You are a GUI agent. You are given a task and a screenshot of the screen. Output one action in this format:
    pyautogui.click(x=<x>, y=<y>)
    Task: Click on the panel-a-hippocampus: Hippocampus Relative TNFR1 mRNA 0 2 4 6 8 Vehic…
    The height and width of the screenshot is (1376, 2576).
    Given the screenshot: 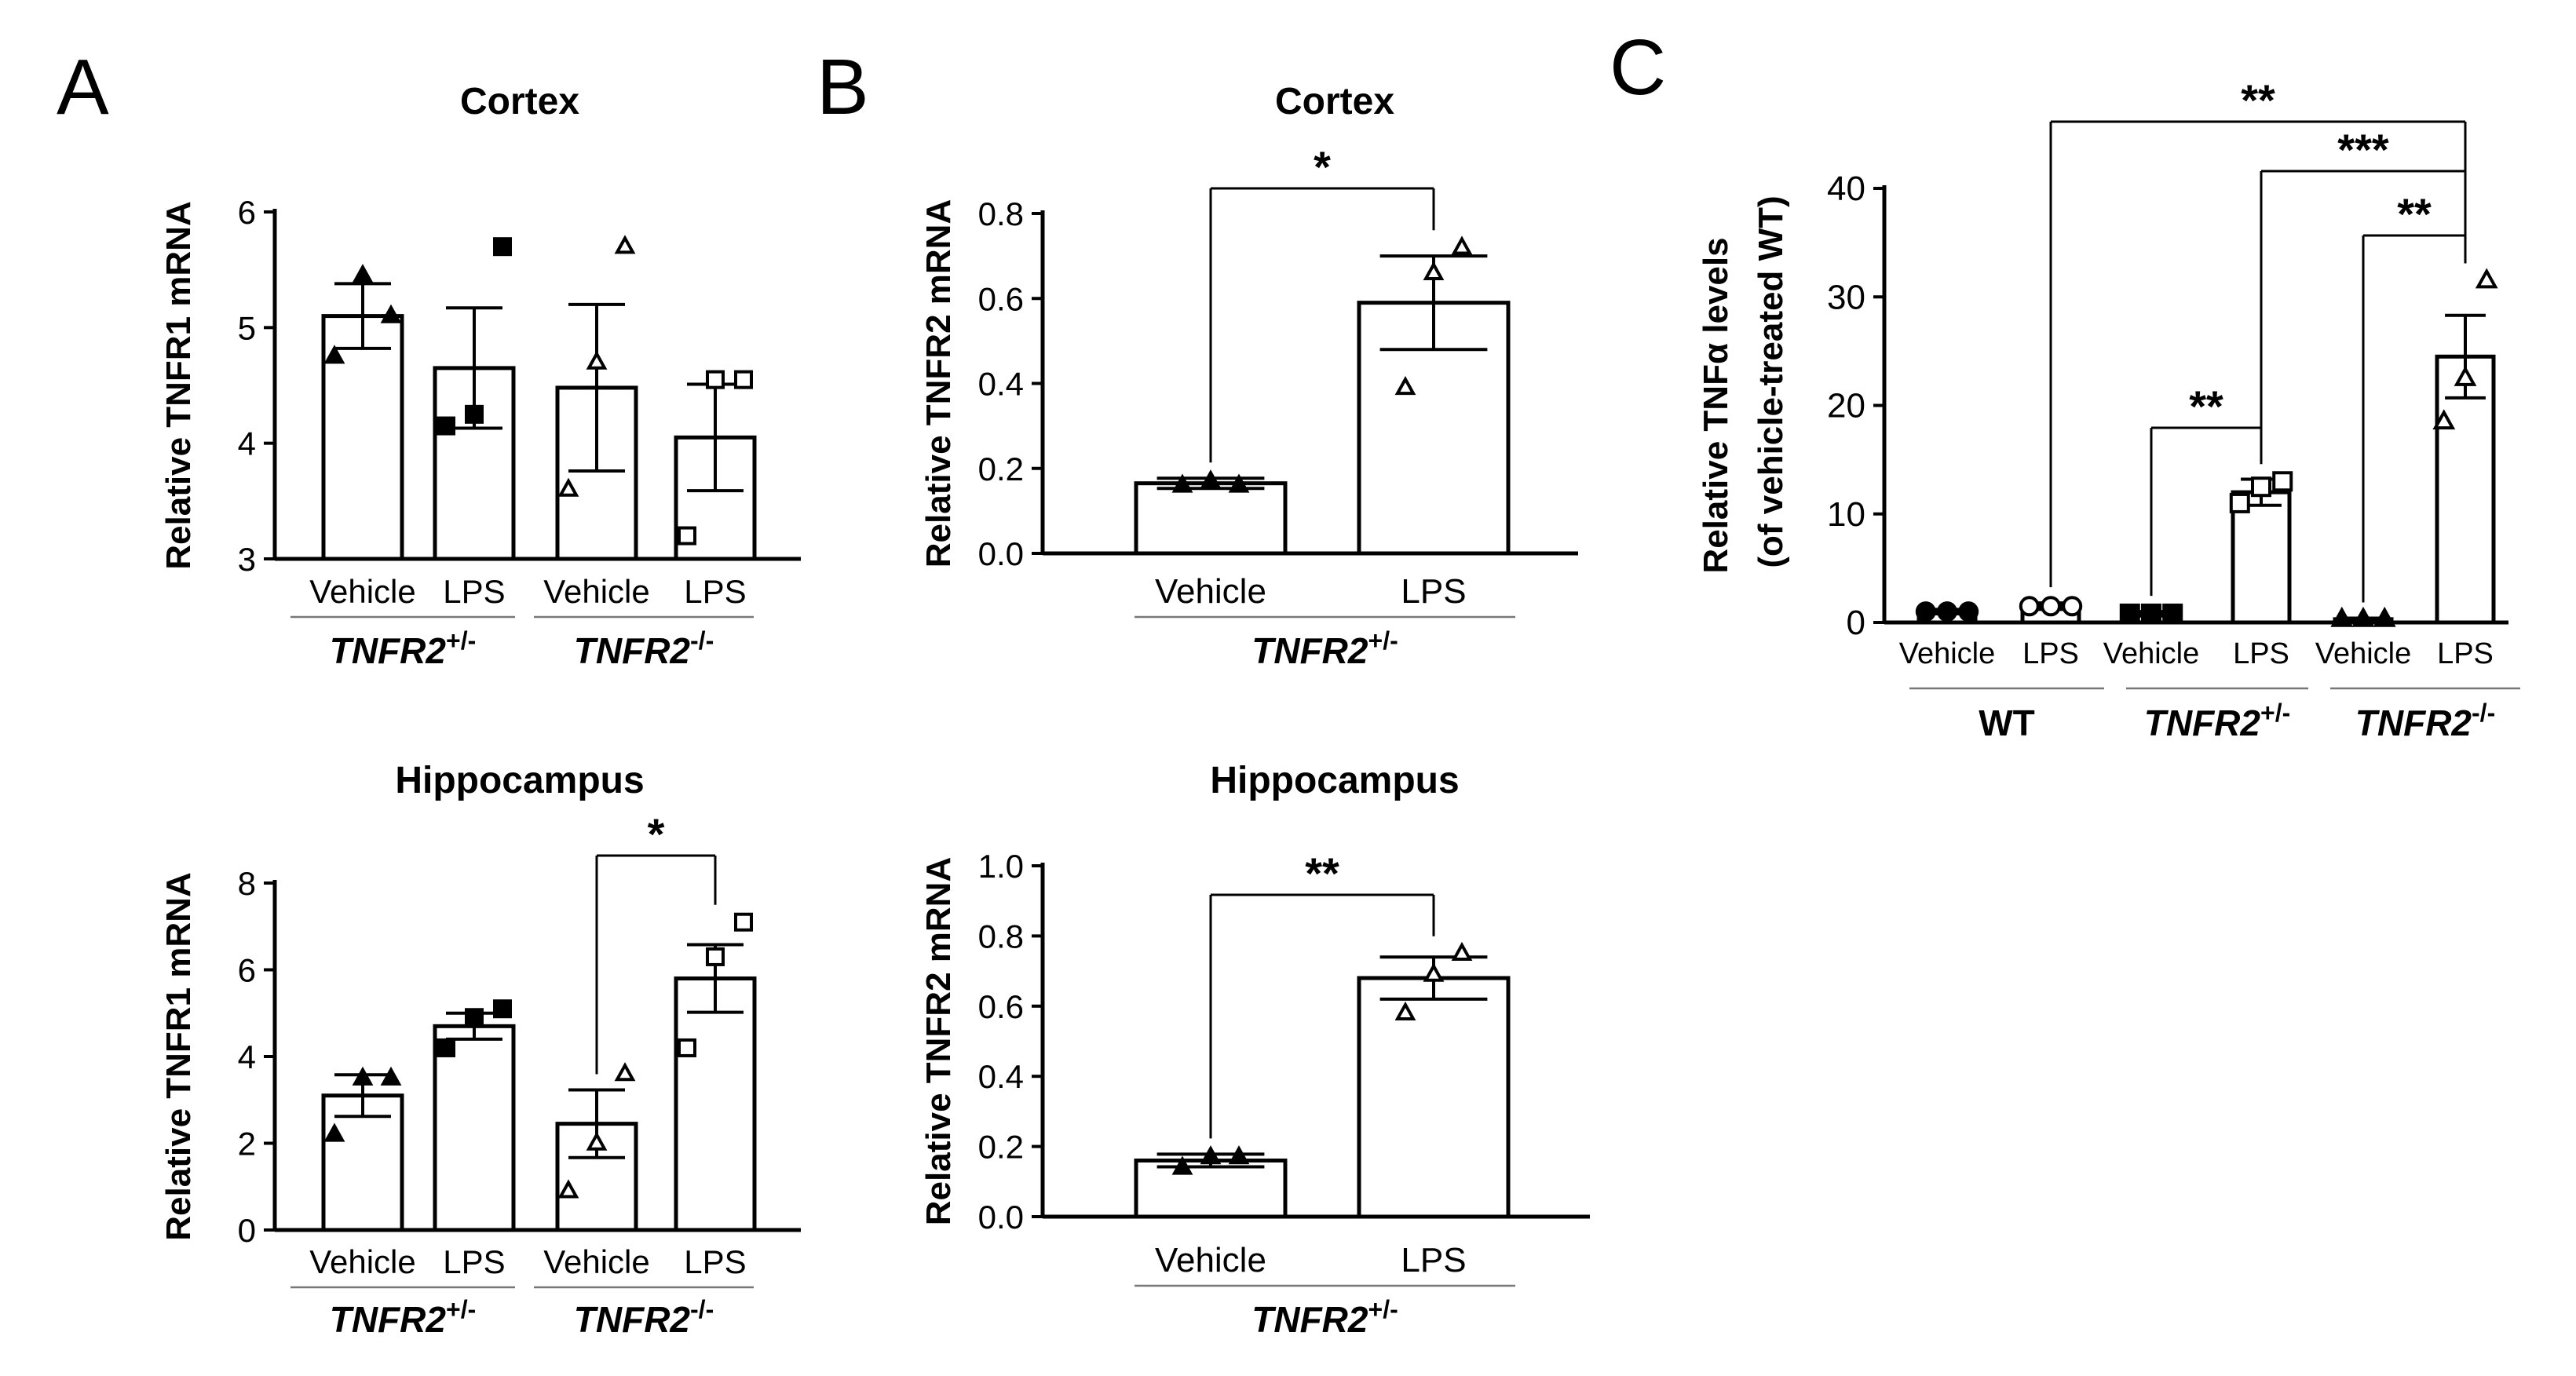 What is the action you would take?
    pyautogui.click(x=480, y=1050)
    